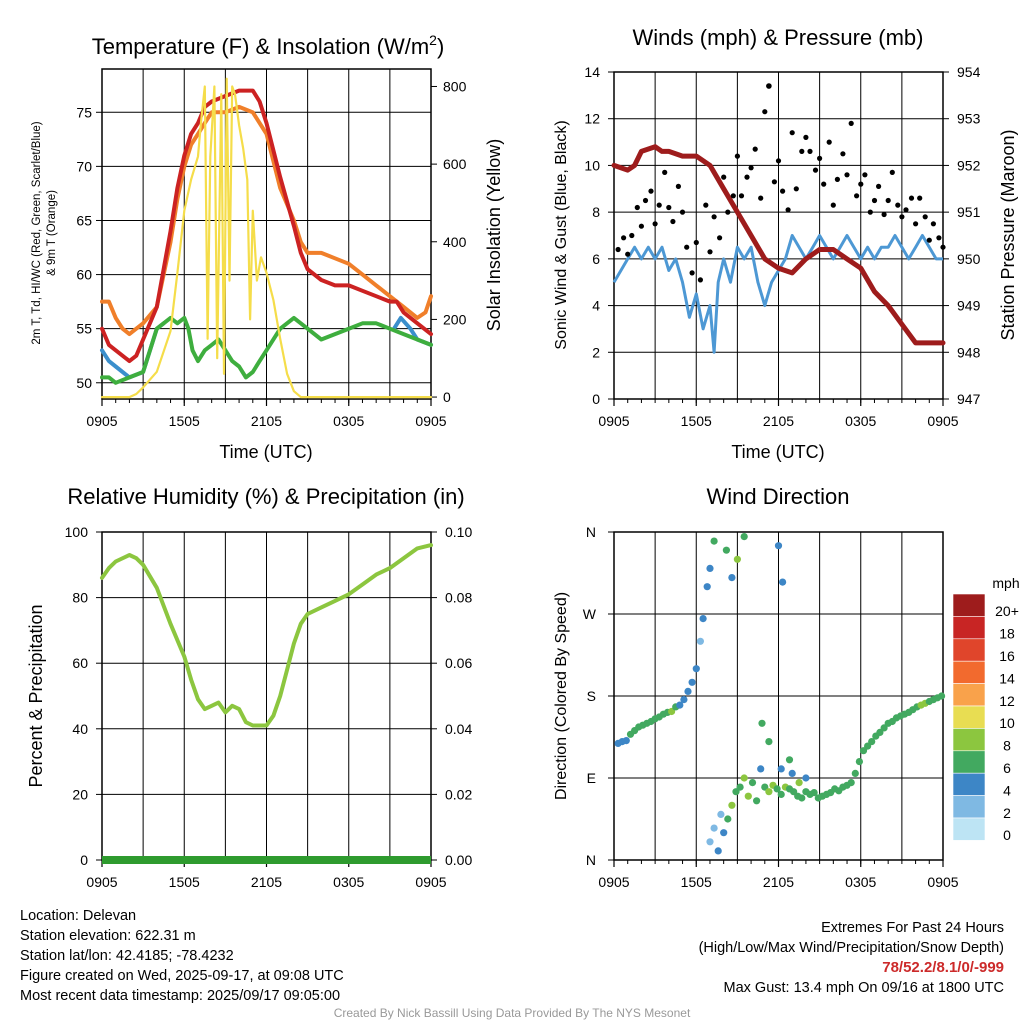 The width and height of the screenshot is (1024, 1024). Describe the element at coordinates (455, 164) in the screenshot. I see `temp-y2-tick-label: 600` at that location.